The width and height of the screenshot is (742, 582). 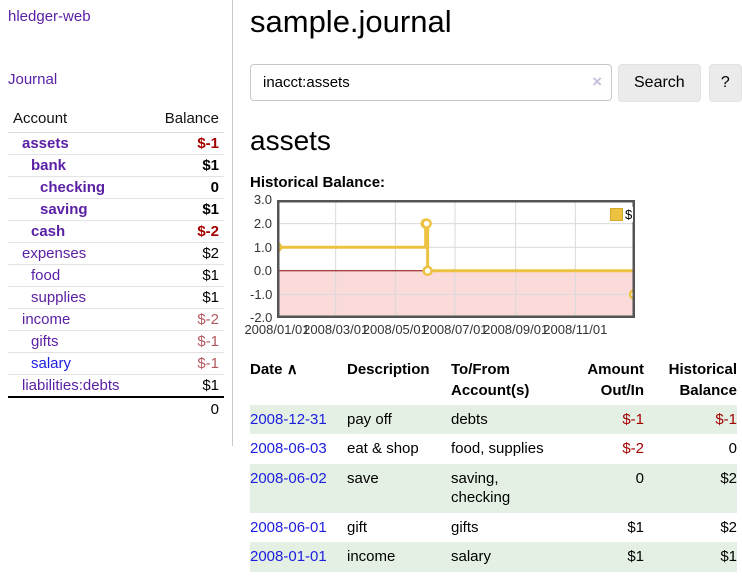 What do you see at coordinates (471, 557) in the screenshot?
I see `register-accounts: salary` at bounding box center [471, 557].